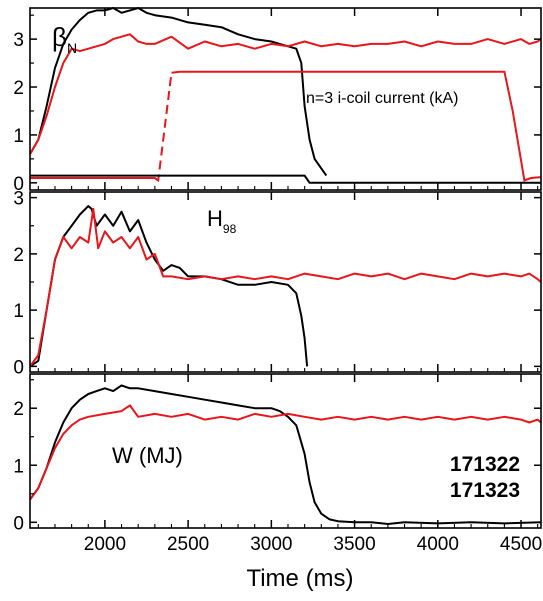 The image size is (543, 601). I want to click on panel-annotation: W (MJ), so click(147, 455).